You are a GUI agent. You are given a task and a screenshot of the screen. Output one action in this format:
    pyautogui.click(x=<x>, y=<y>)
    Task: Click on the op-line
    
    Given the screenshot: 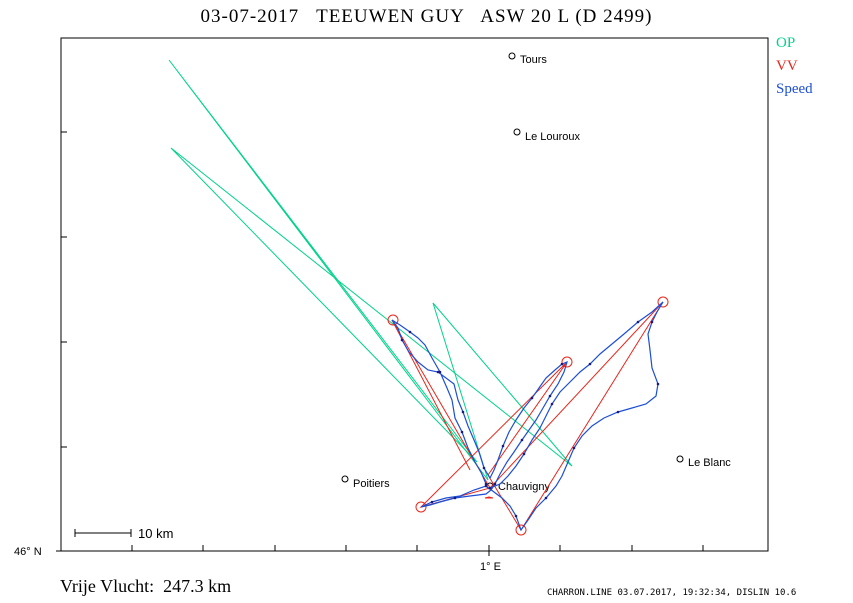 What is the action you would take?
    pyautogui.click(x=502, y=391)
    